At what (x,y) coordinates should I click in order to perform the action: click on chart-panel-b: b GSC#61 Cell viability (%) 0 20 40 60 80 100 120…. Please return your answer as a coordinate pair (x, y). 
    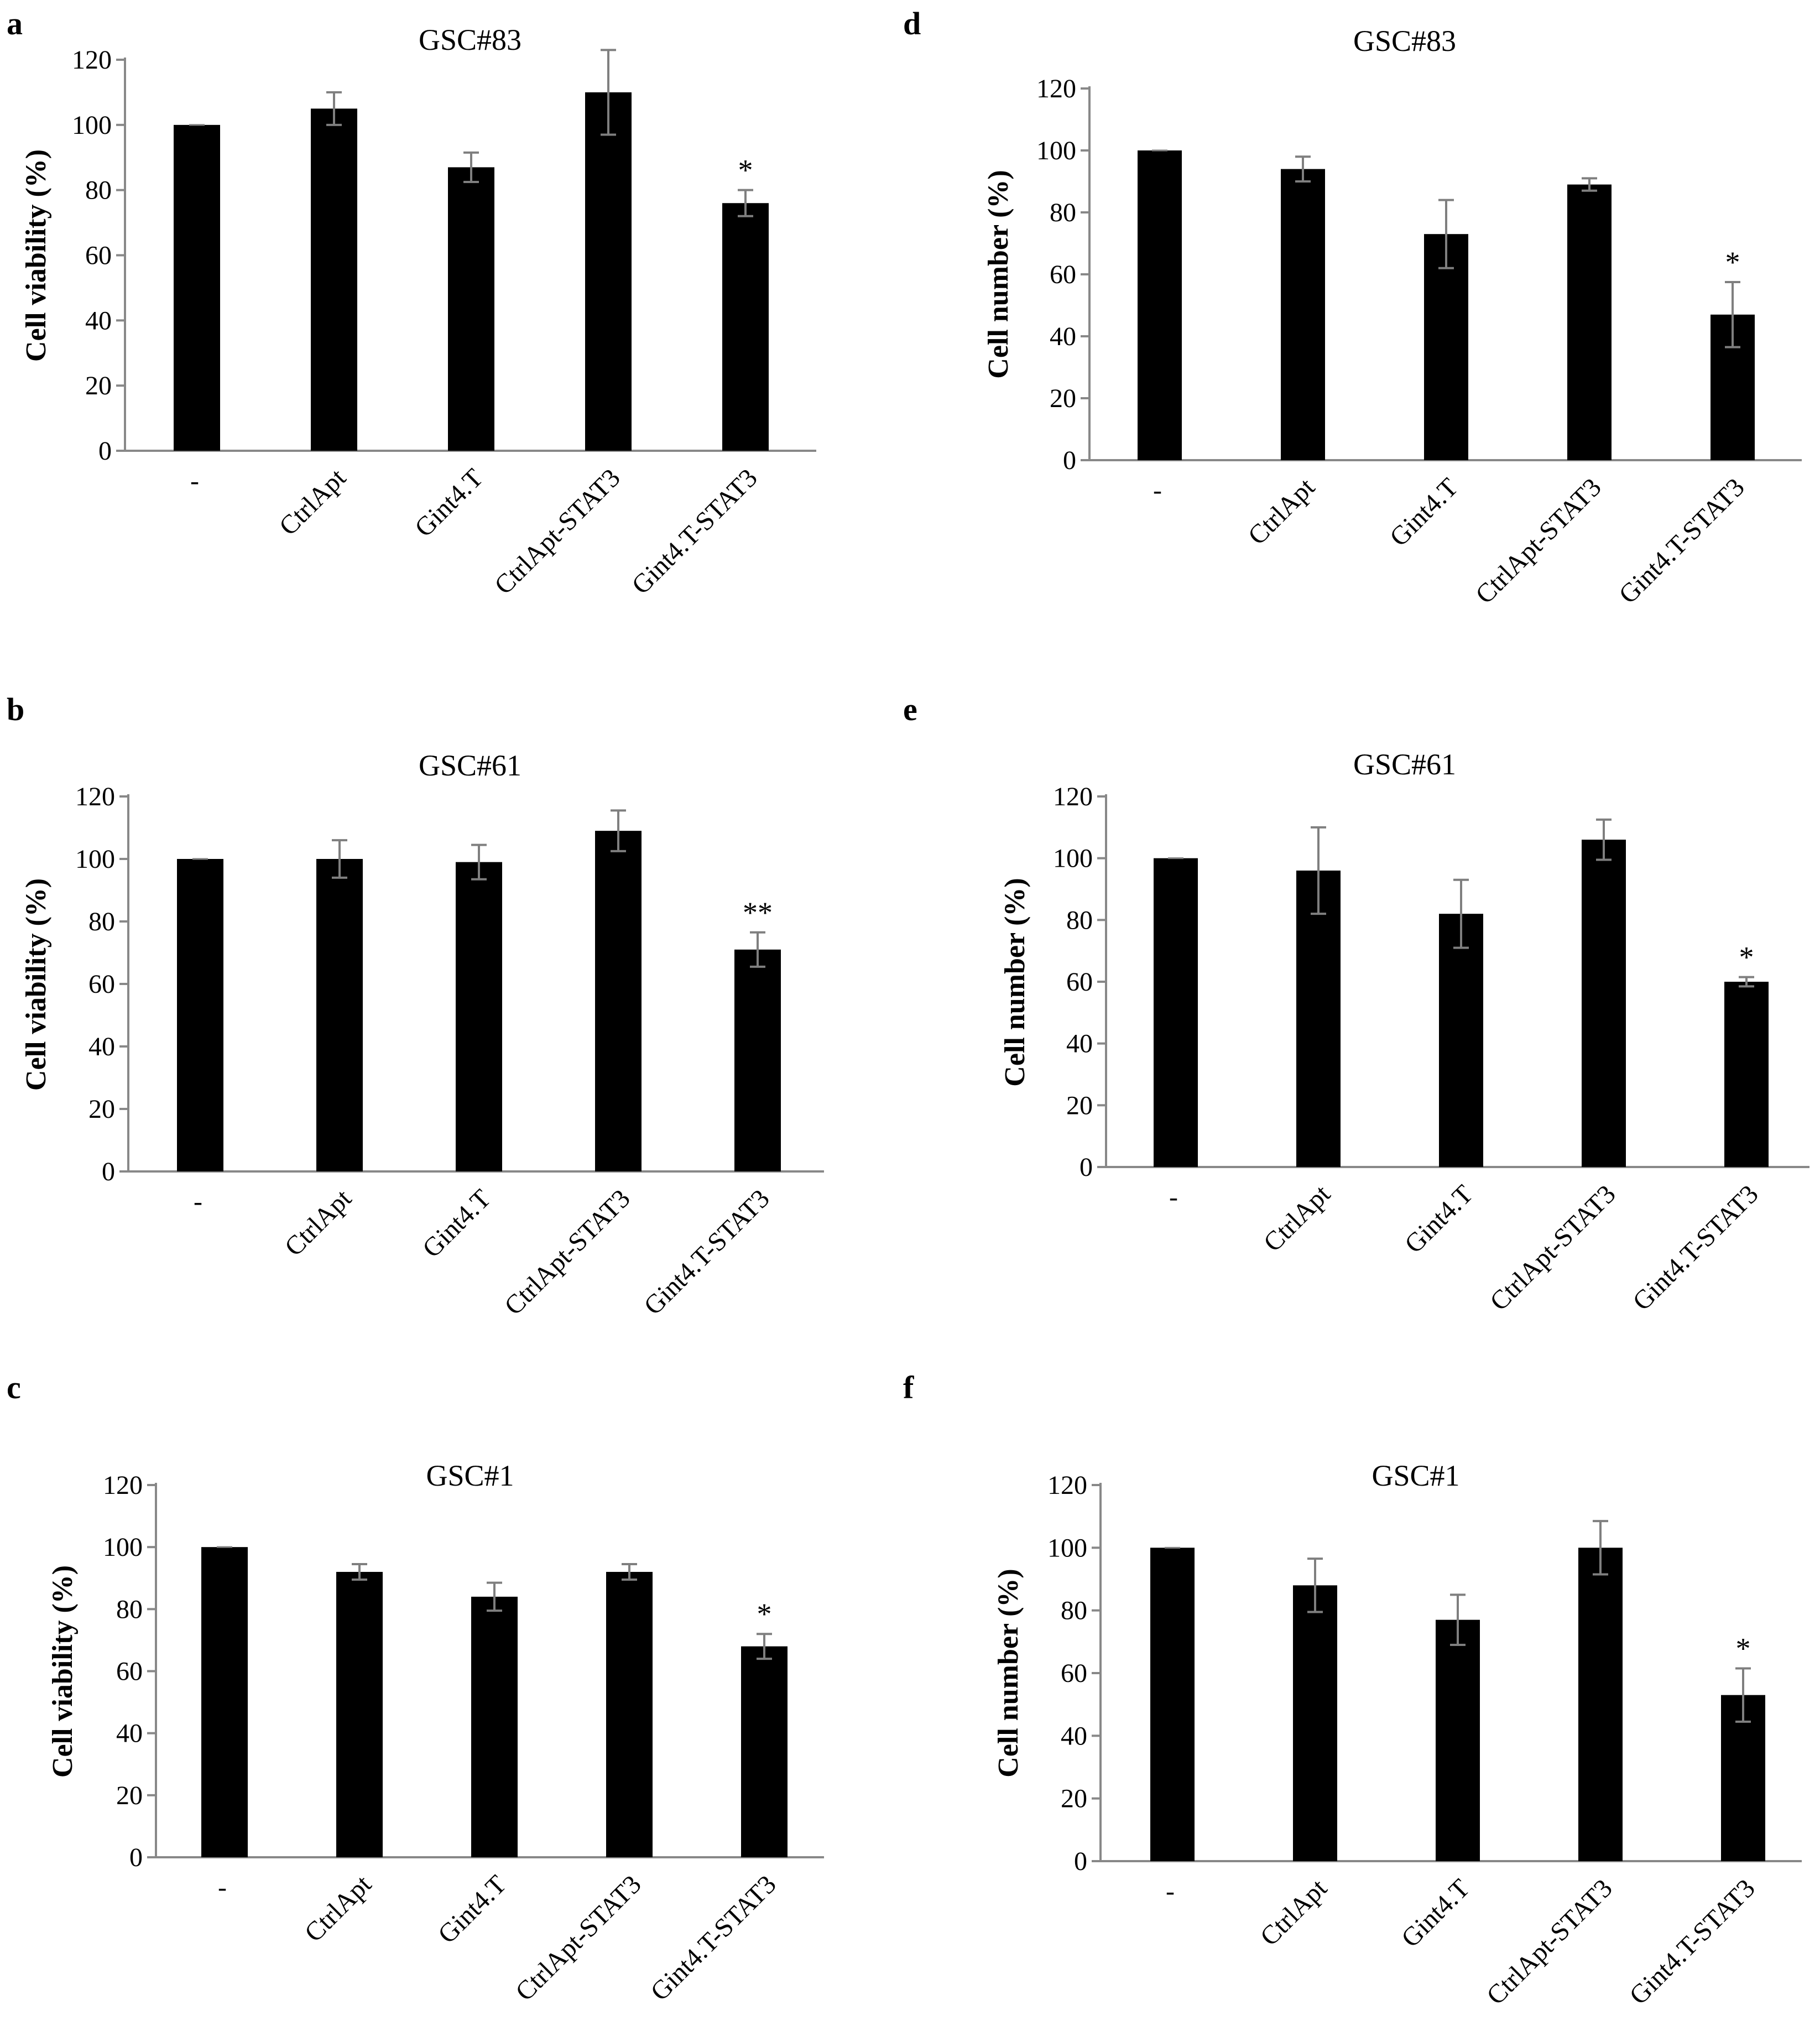
    Looking at the image, I should click on (415, 1006).